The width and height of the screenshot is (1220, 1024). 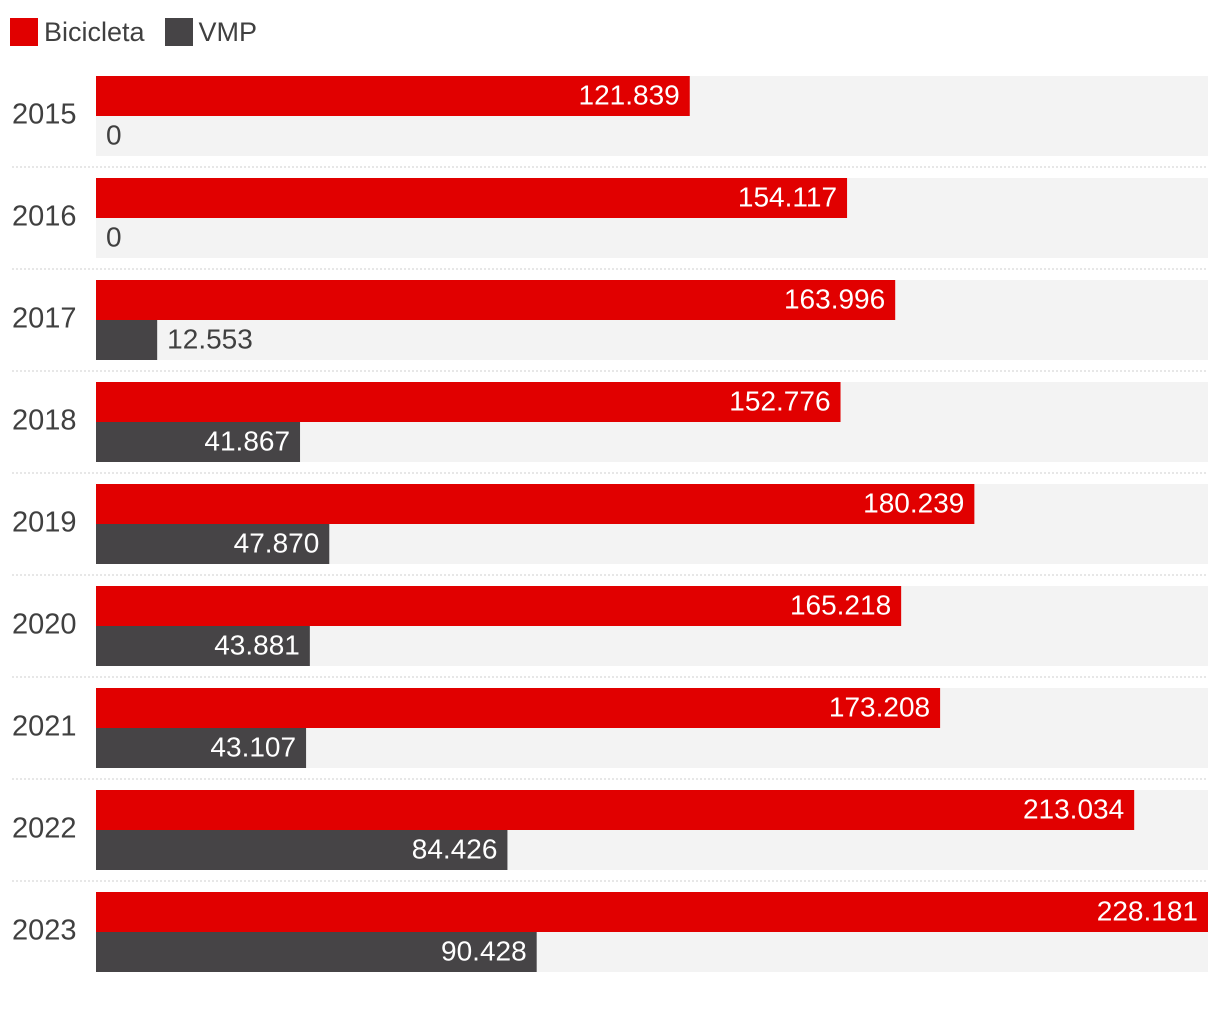 What do you see at coordinates (840, 604) in the screenshot?
I see `data-label-bicicleta: 165.218` at bounding box center [840, 604].